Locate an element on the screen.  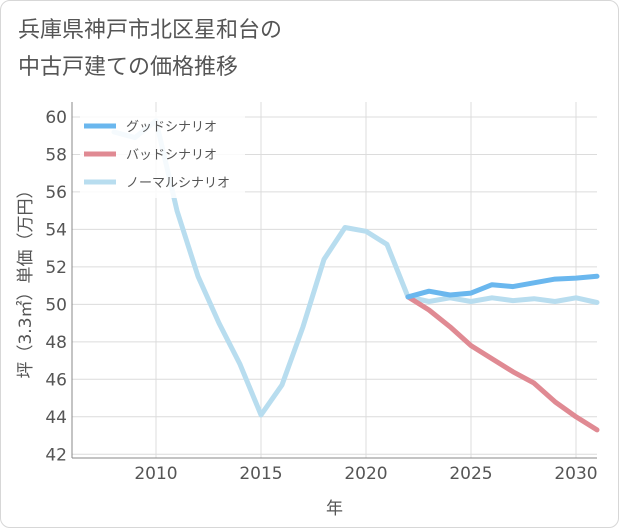
x-tick-label: 2020 is located at coordinates (365, 474).